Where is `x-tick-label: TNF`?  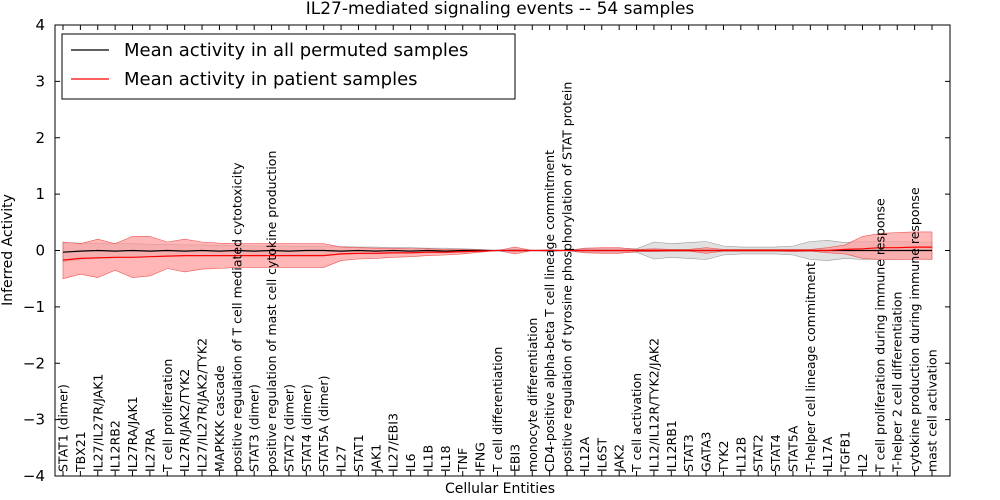
x-tick-label: TNF is located at coordinates (462, 460).